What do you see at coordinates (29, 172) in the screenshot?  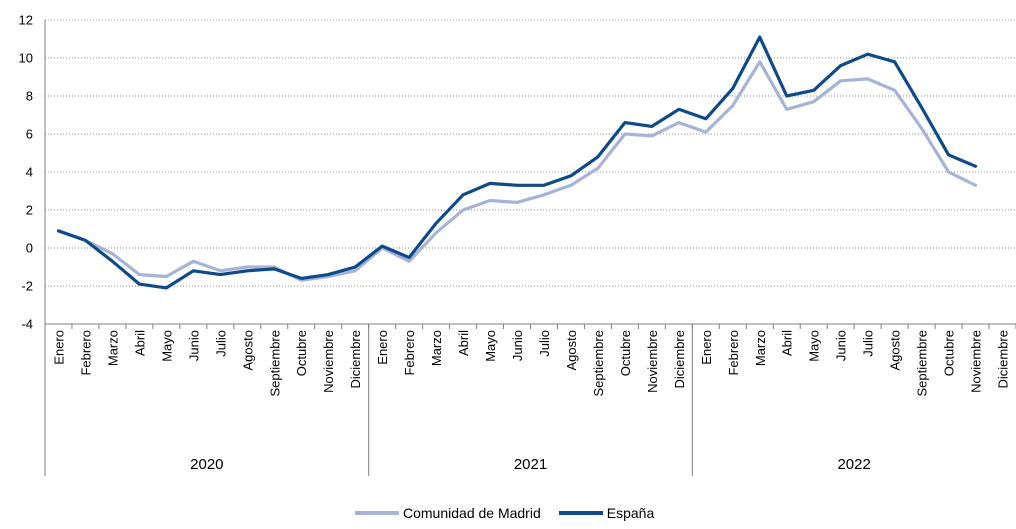 I see `y-tick-label: 4` at bounding box center [29, 172].